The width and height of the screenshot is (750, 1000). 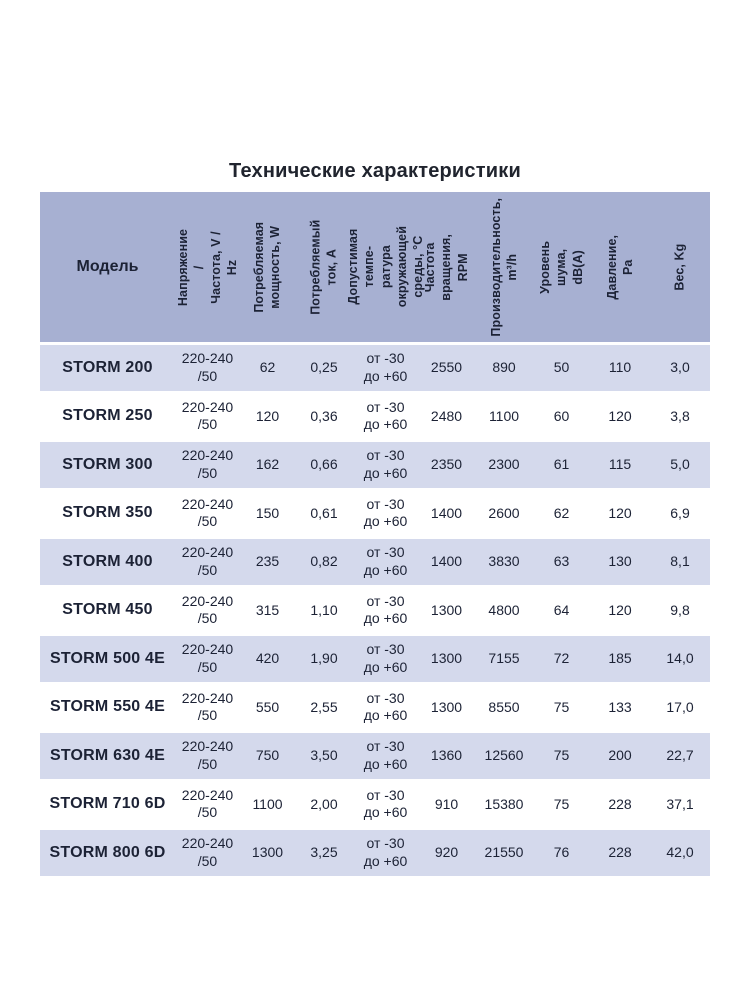 What do you see at coordinates (620, 367) in the screenshot?
I see `cell-pressure: 110` at bounding box center [620, 367].